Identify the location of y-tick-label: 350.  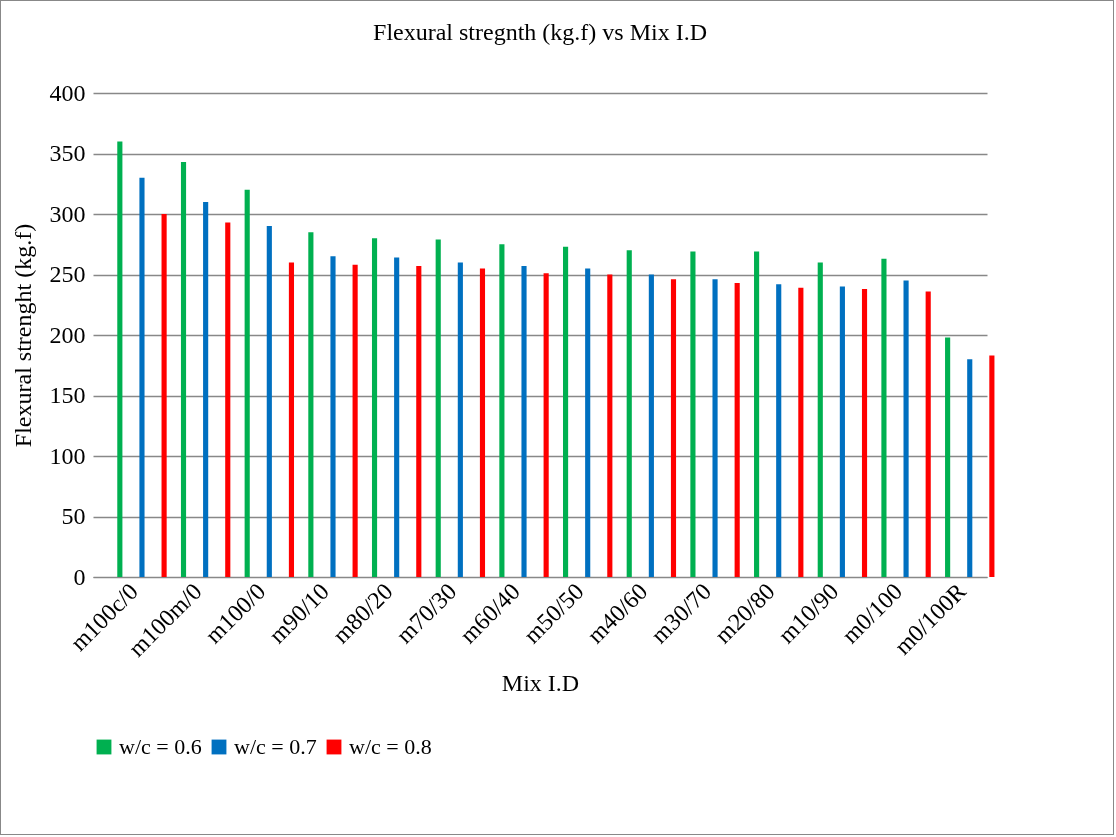
(67, 153).